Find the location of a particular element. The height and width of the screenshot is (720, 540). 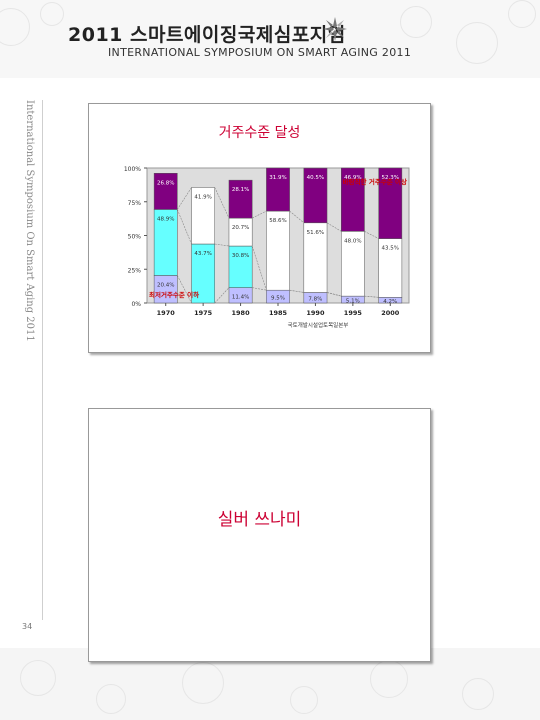

data-label: 48.9% is located at coordinates (165, 219).